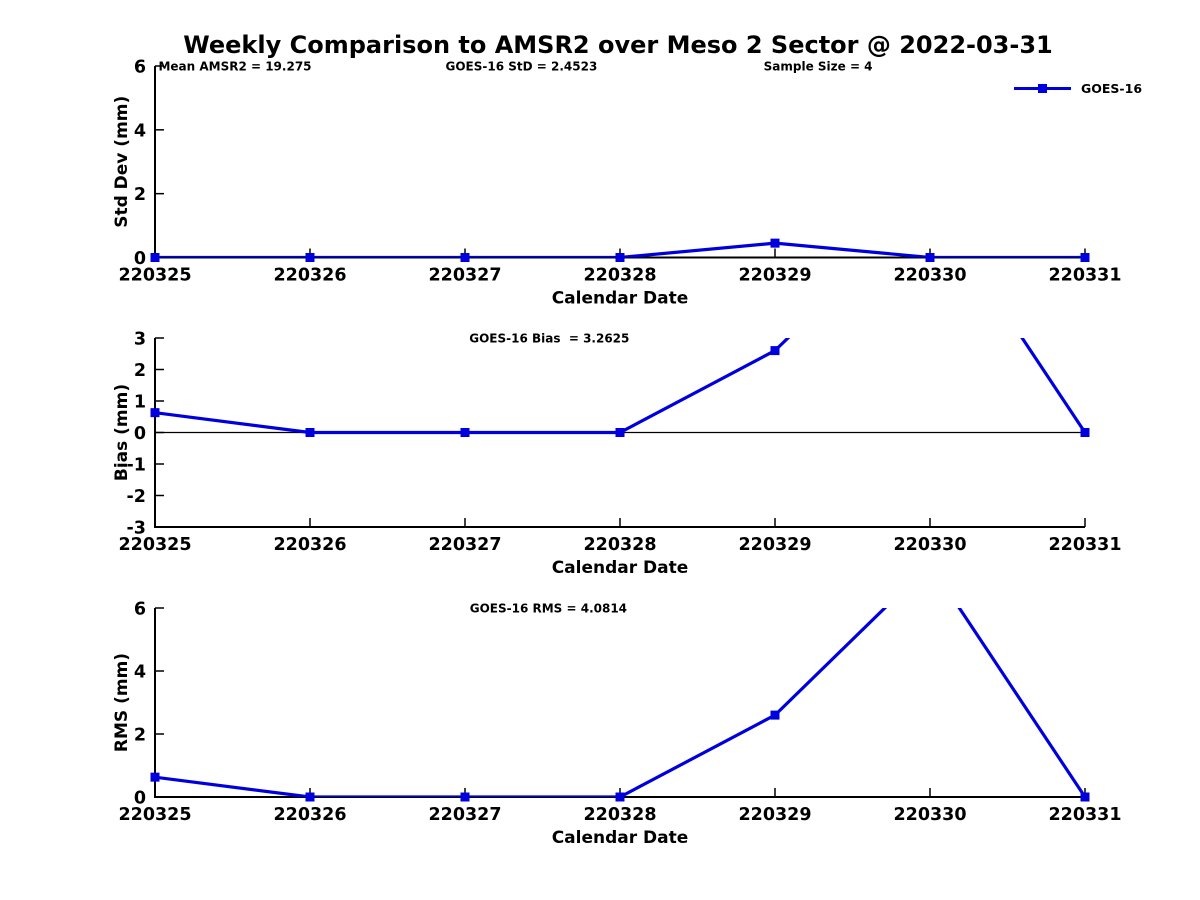 The width and height of the screenshot is (1200, 900). I want to click on y-axis-title: Bias (mm), so click(122, 432).